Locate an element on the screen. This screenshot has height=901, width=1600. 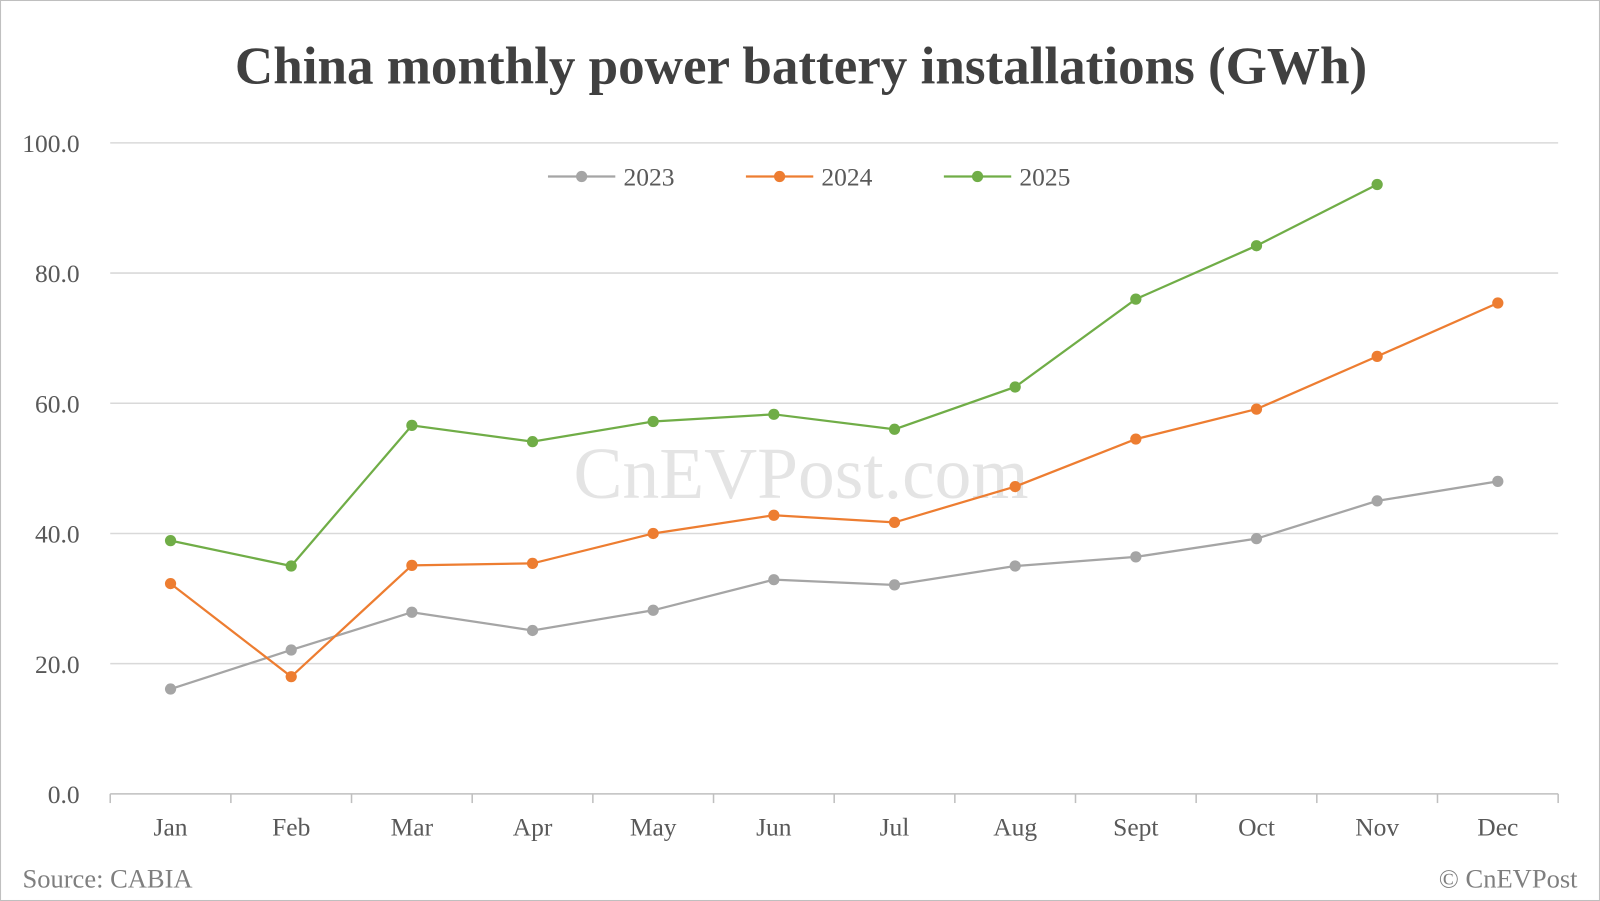
data-point-2024-Oct is located at coordinates (1256, 409).